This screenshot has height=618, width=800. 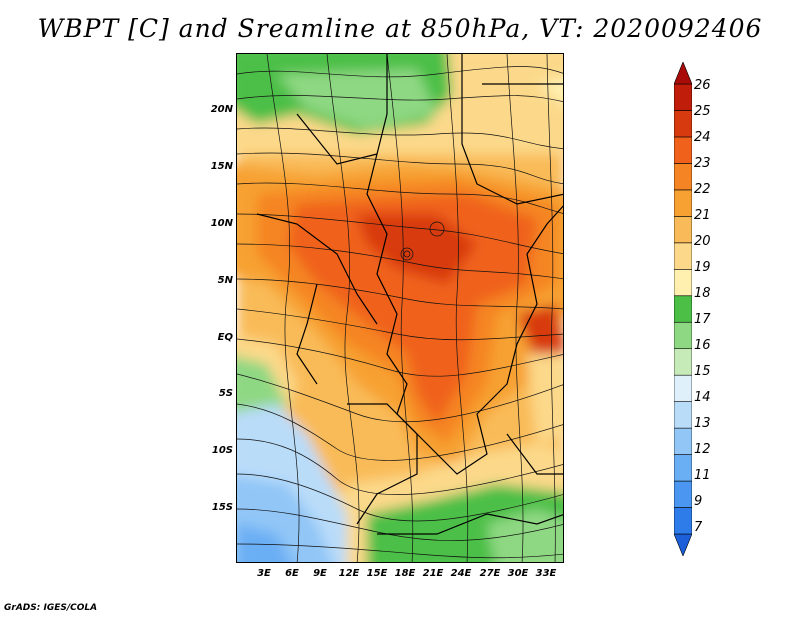 What do you see at coordinates (377, 573) in the screenshot?
I see `lon-label-15e: 15E` at bounding box center [377, 573].